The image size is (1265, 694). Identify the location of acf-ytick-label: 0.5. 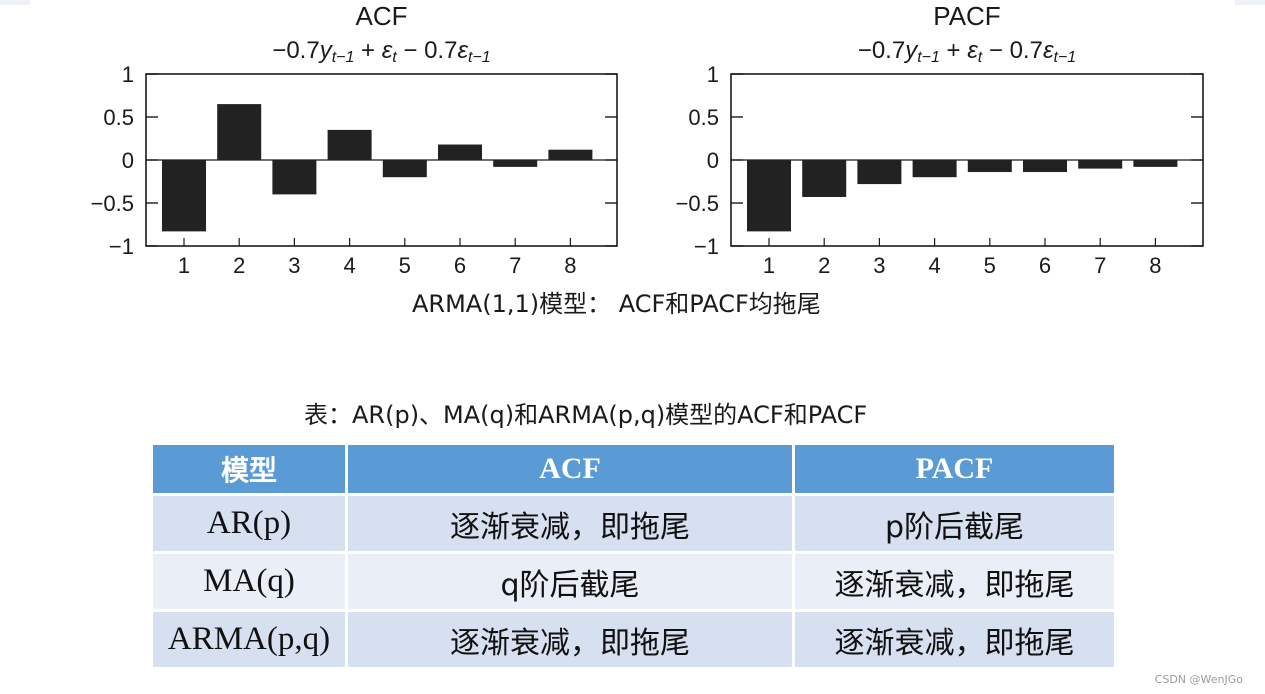
(118, 117).